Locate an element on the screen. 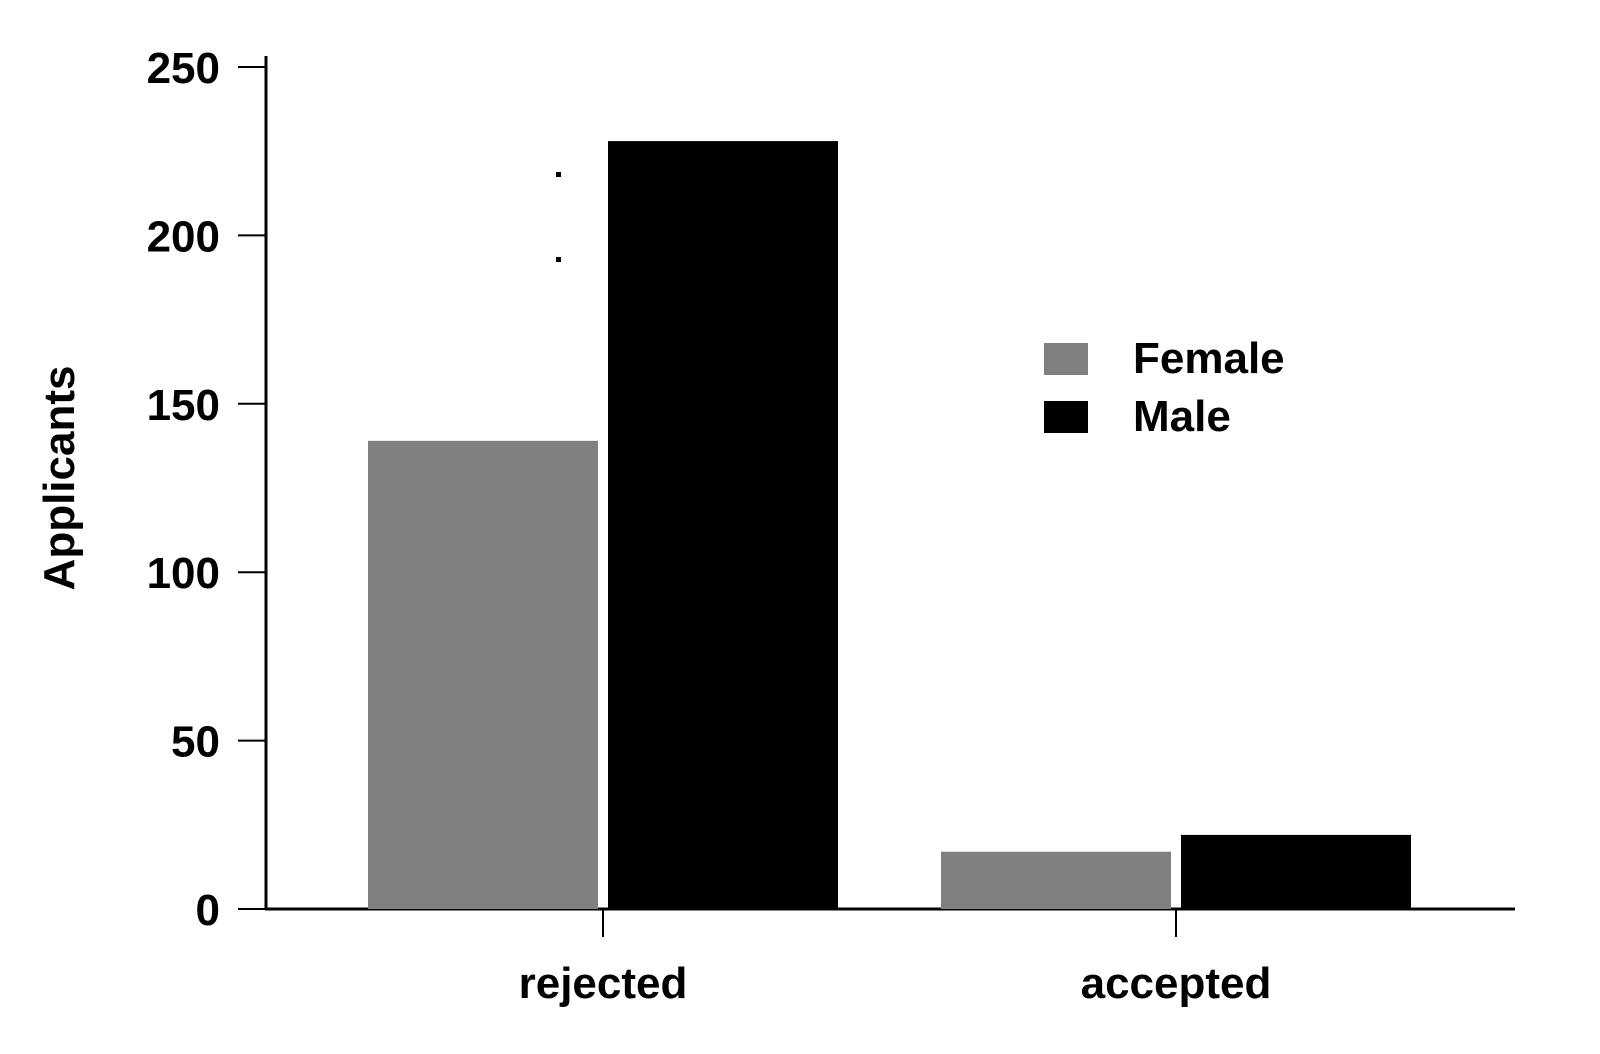 This screenshot has width=1600, height=1054. bar-male-accepted is located at coordinates (1296, 871).